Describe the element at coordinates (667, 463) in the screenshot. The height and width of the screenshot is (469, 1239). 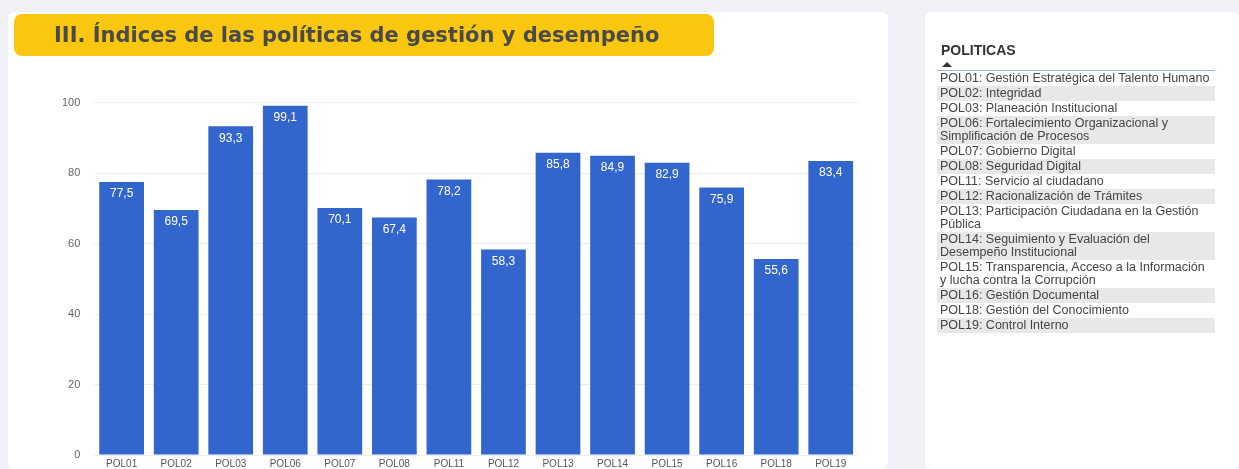
I see `x-tick-label: POL15` at that location.